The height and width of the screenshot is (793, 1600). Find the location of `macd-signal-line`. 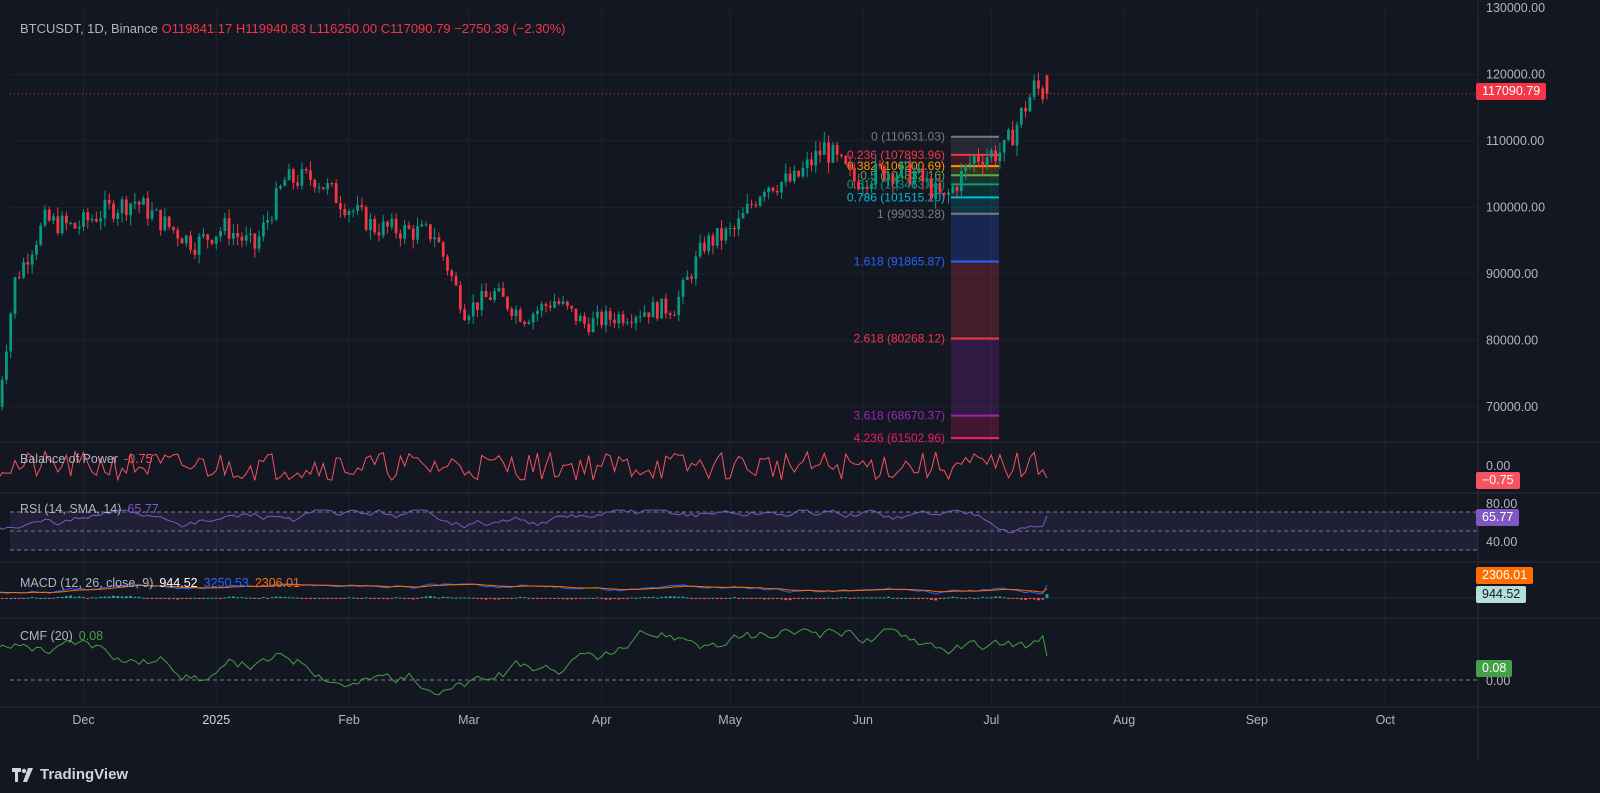

macd-signal-line is located at coordinates (524, 588).